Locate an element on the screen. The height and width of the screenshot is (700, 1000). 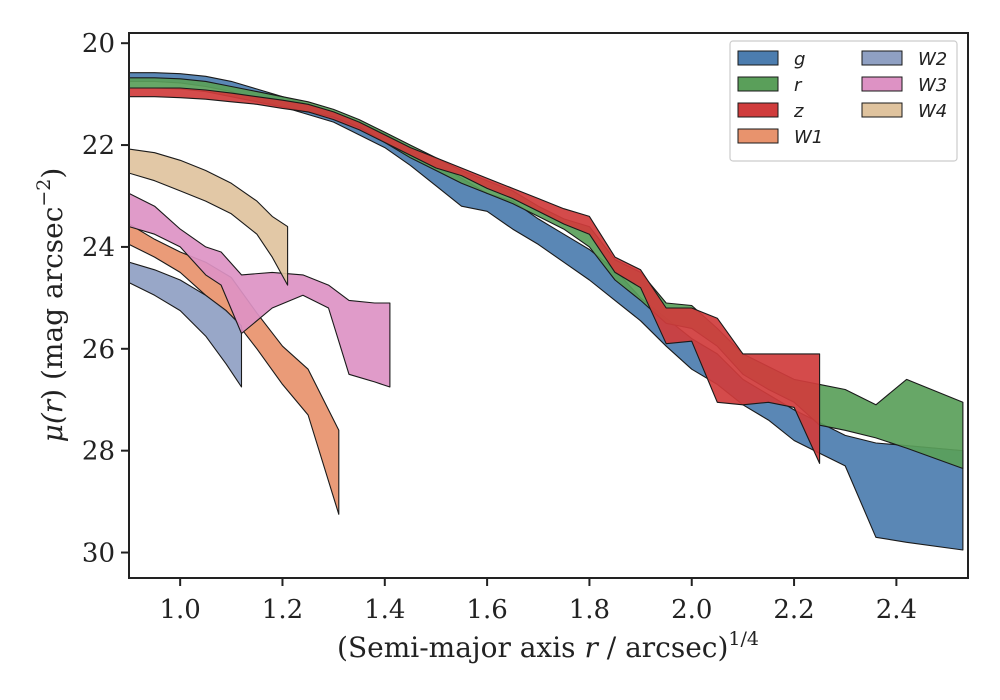
x-tick-label: 1.6 is located at coordinates (486, 610).